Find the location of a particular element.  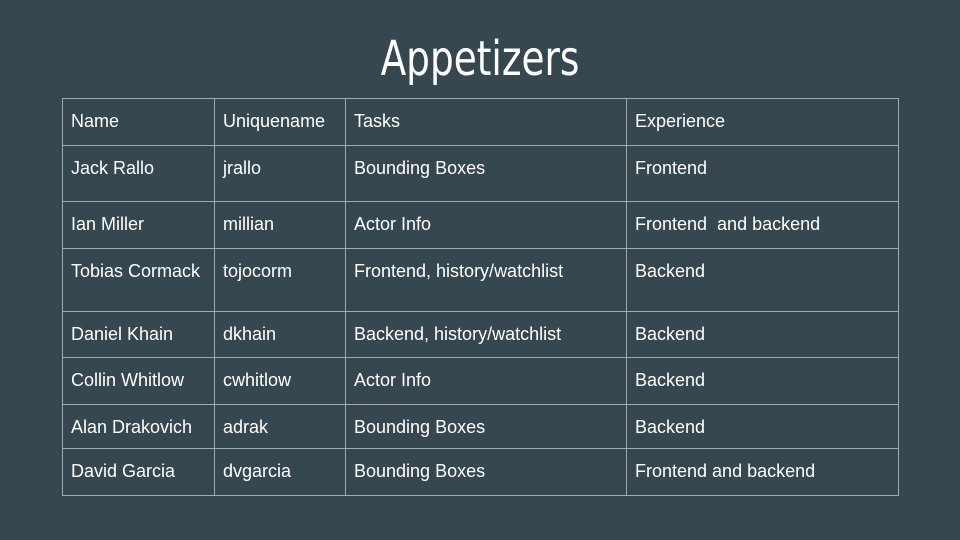

cell-experience: Frontend is located at coordinates (762, 173).